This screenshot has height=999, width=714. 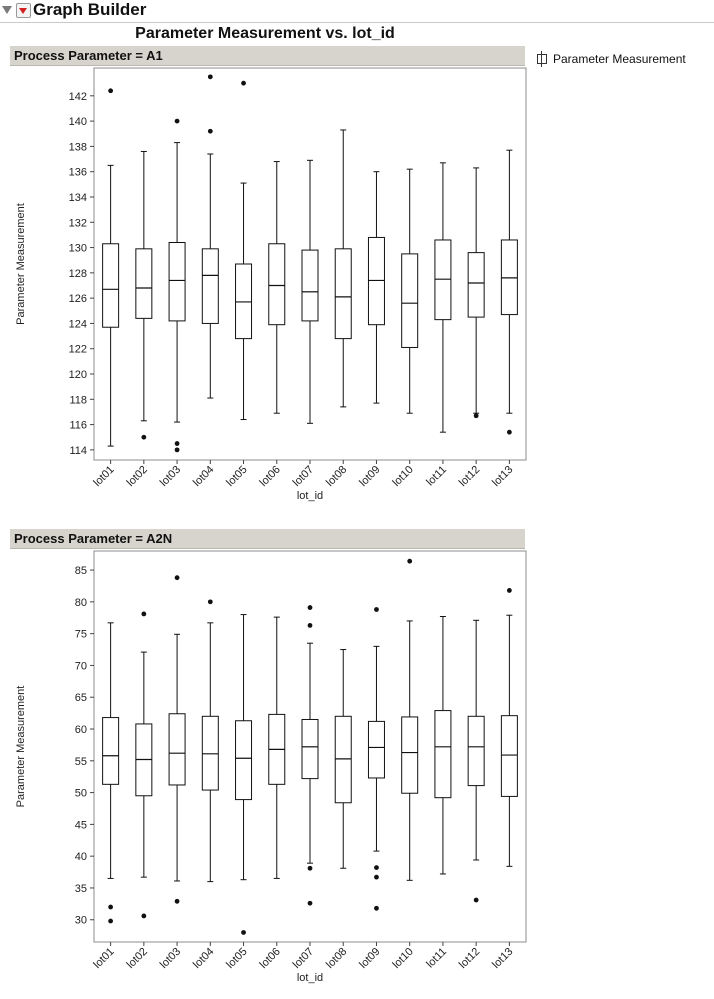 What do you see at coordinates (357, 11) in the screenshot?
I see `app-header: Graph Builder` at bounding box center [357, 11].